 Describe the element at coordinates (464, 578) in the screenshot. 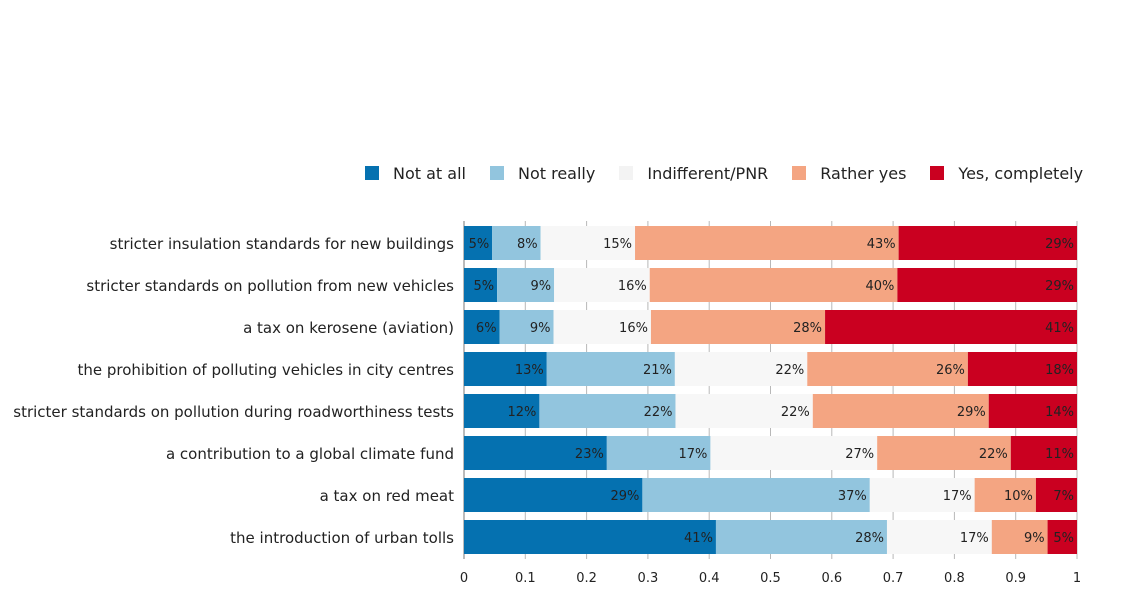

I see `x-tick-label: 0` at that location.